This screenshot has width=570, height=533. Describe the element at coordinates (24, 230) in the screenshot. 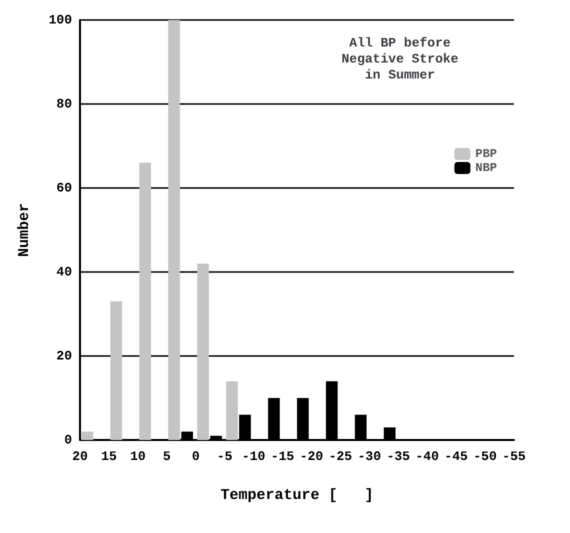

I see `y-axis-title: Number` at that location.